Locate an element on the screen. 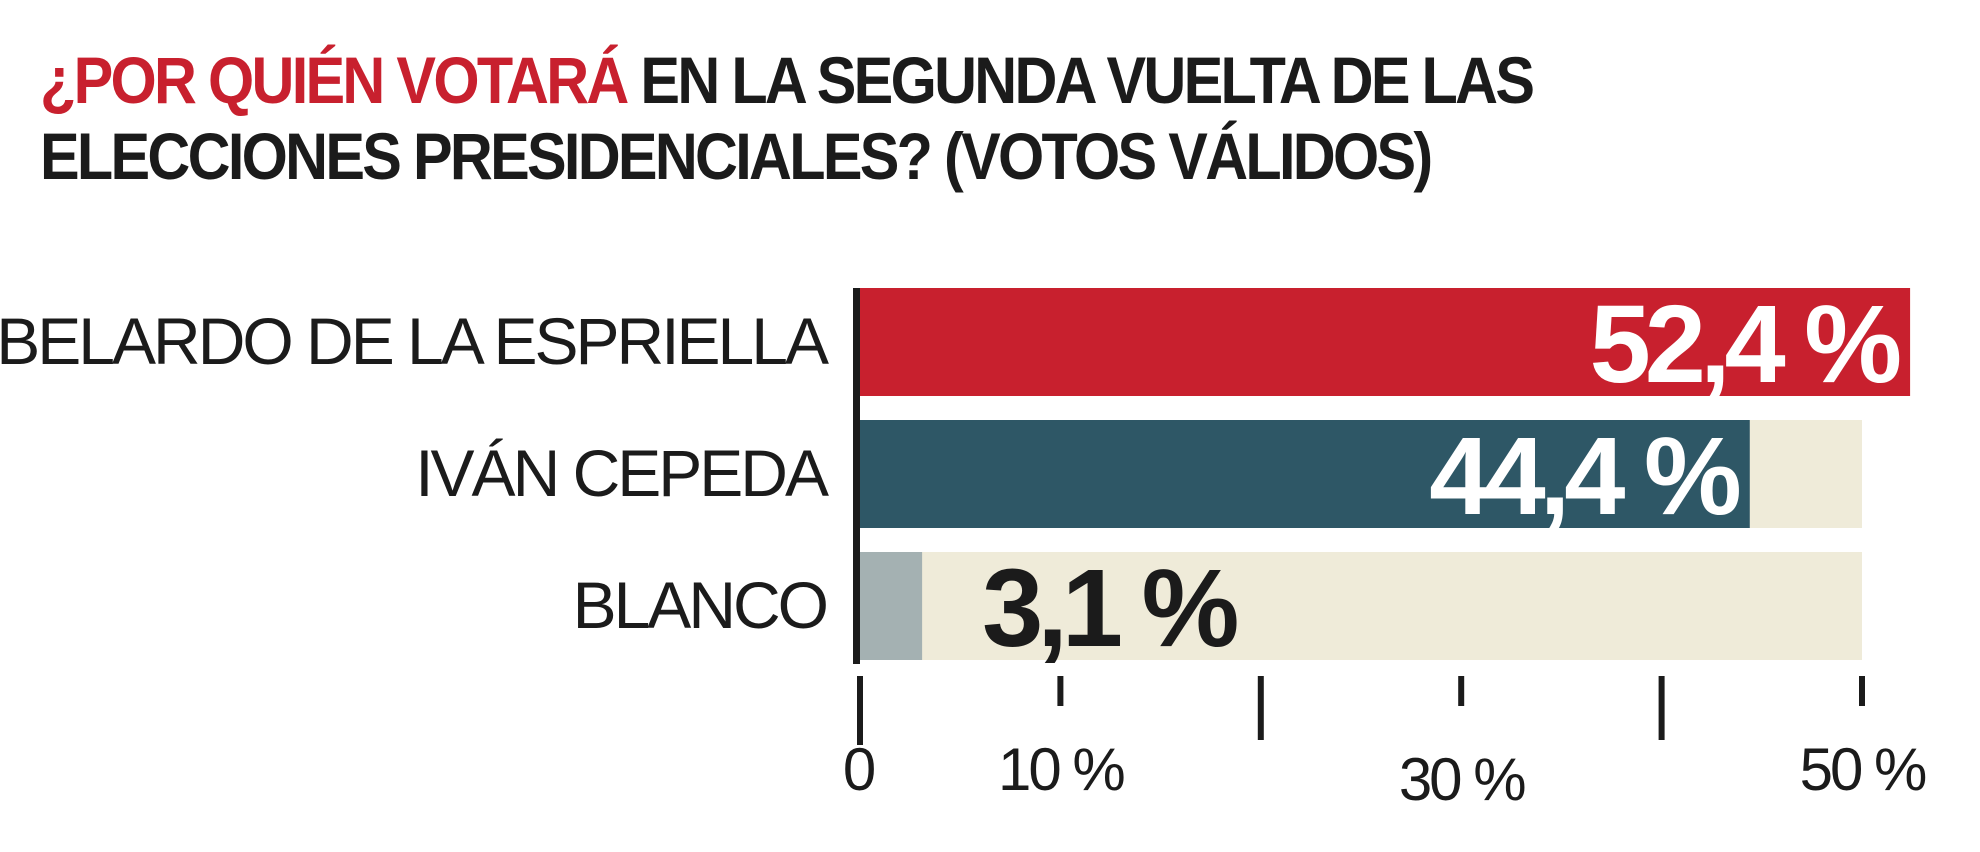 The width and height of the screenshot is (1980, 852). axis-baseline is located at coordinates (856, 476).